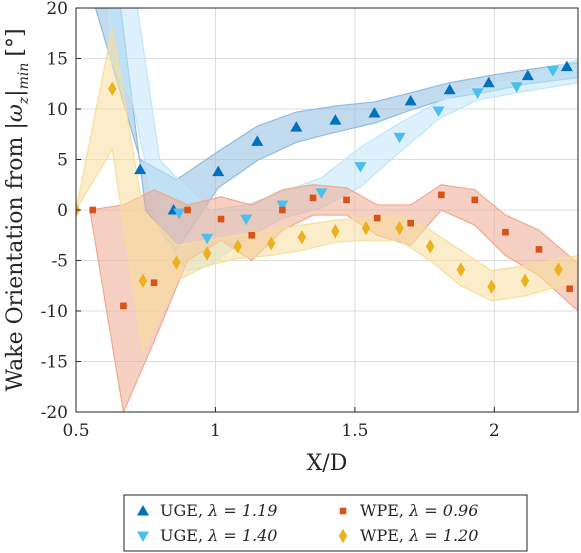  I want to click on legend-label-value: λ = 1.19, so click(242, 510).